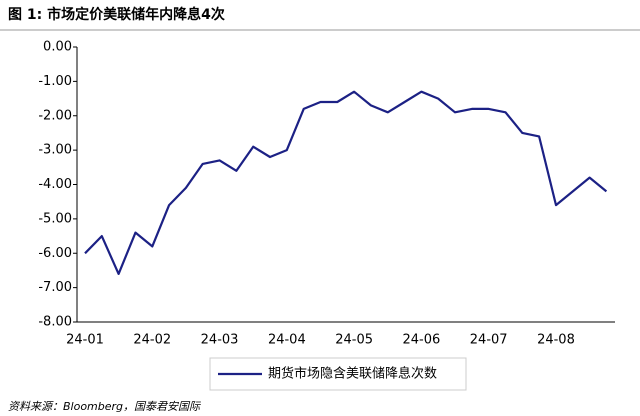 The height and width of the screenshot is (416, 640). Describe the element at coordinates (422, 340) in the screenshot. I see `x-tick-label: 24-06` at that location.